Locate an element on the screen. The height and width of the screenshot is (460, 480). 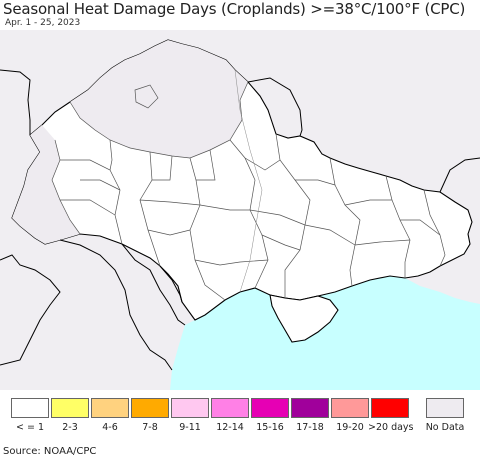
legend-label-7-8: 7-8 is located at coordinates (150, 427).